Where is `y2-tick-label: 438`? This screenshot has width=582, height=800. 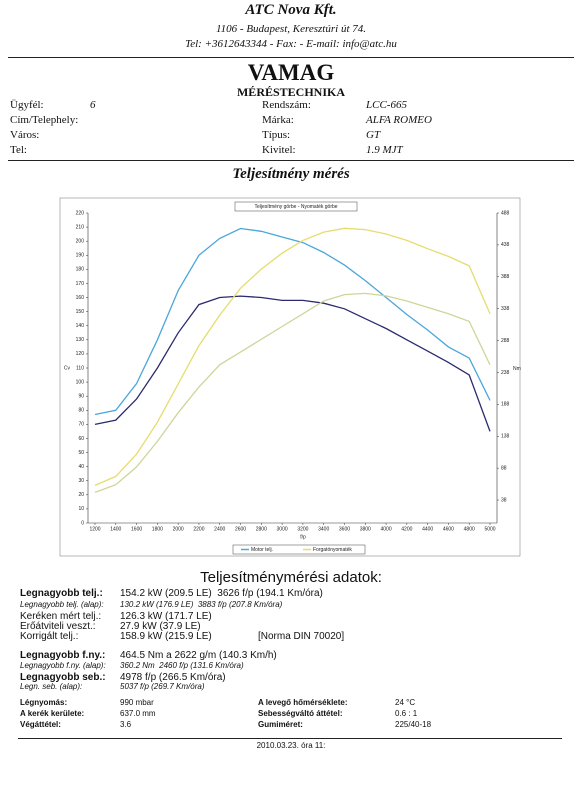 y2-tick-label: 438 is located at coordinates (505, 245).